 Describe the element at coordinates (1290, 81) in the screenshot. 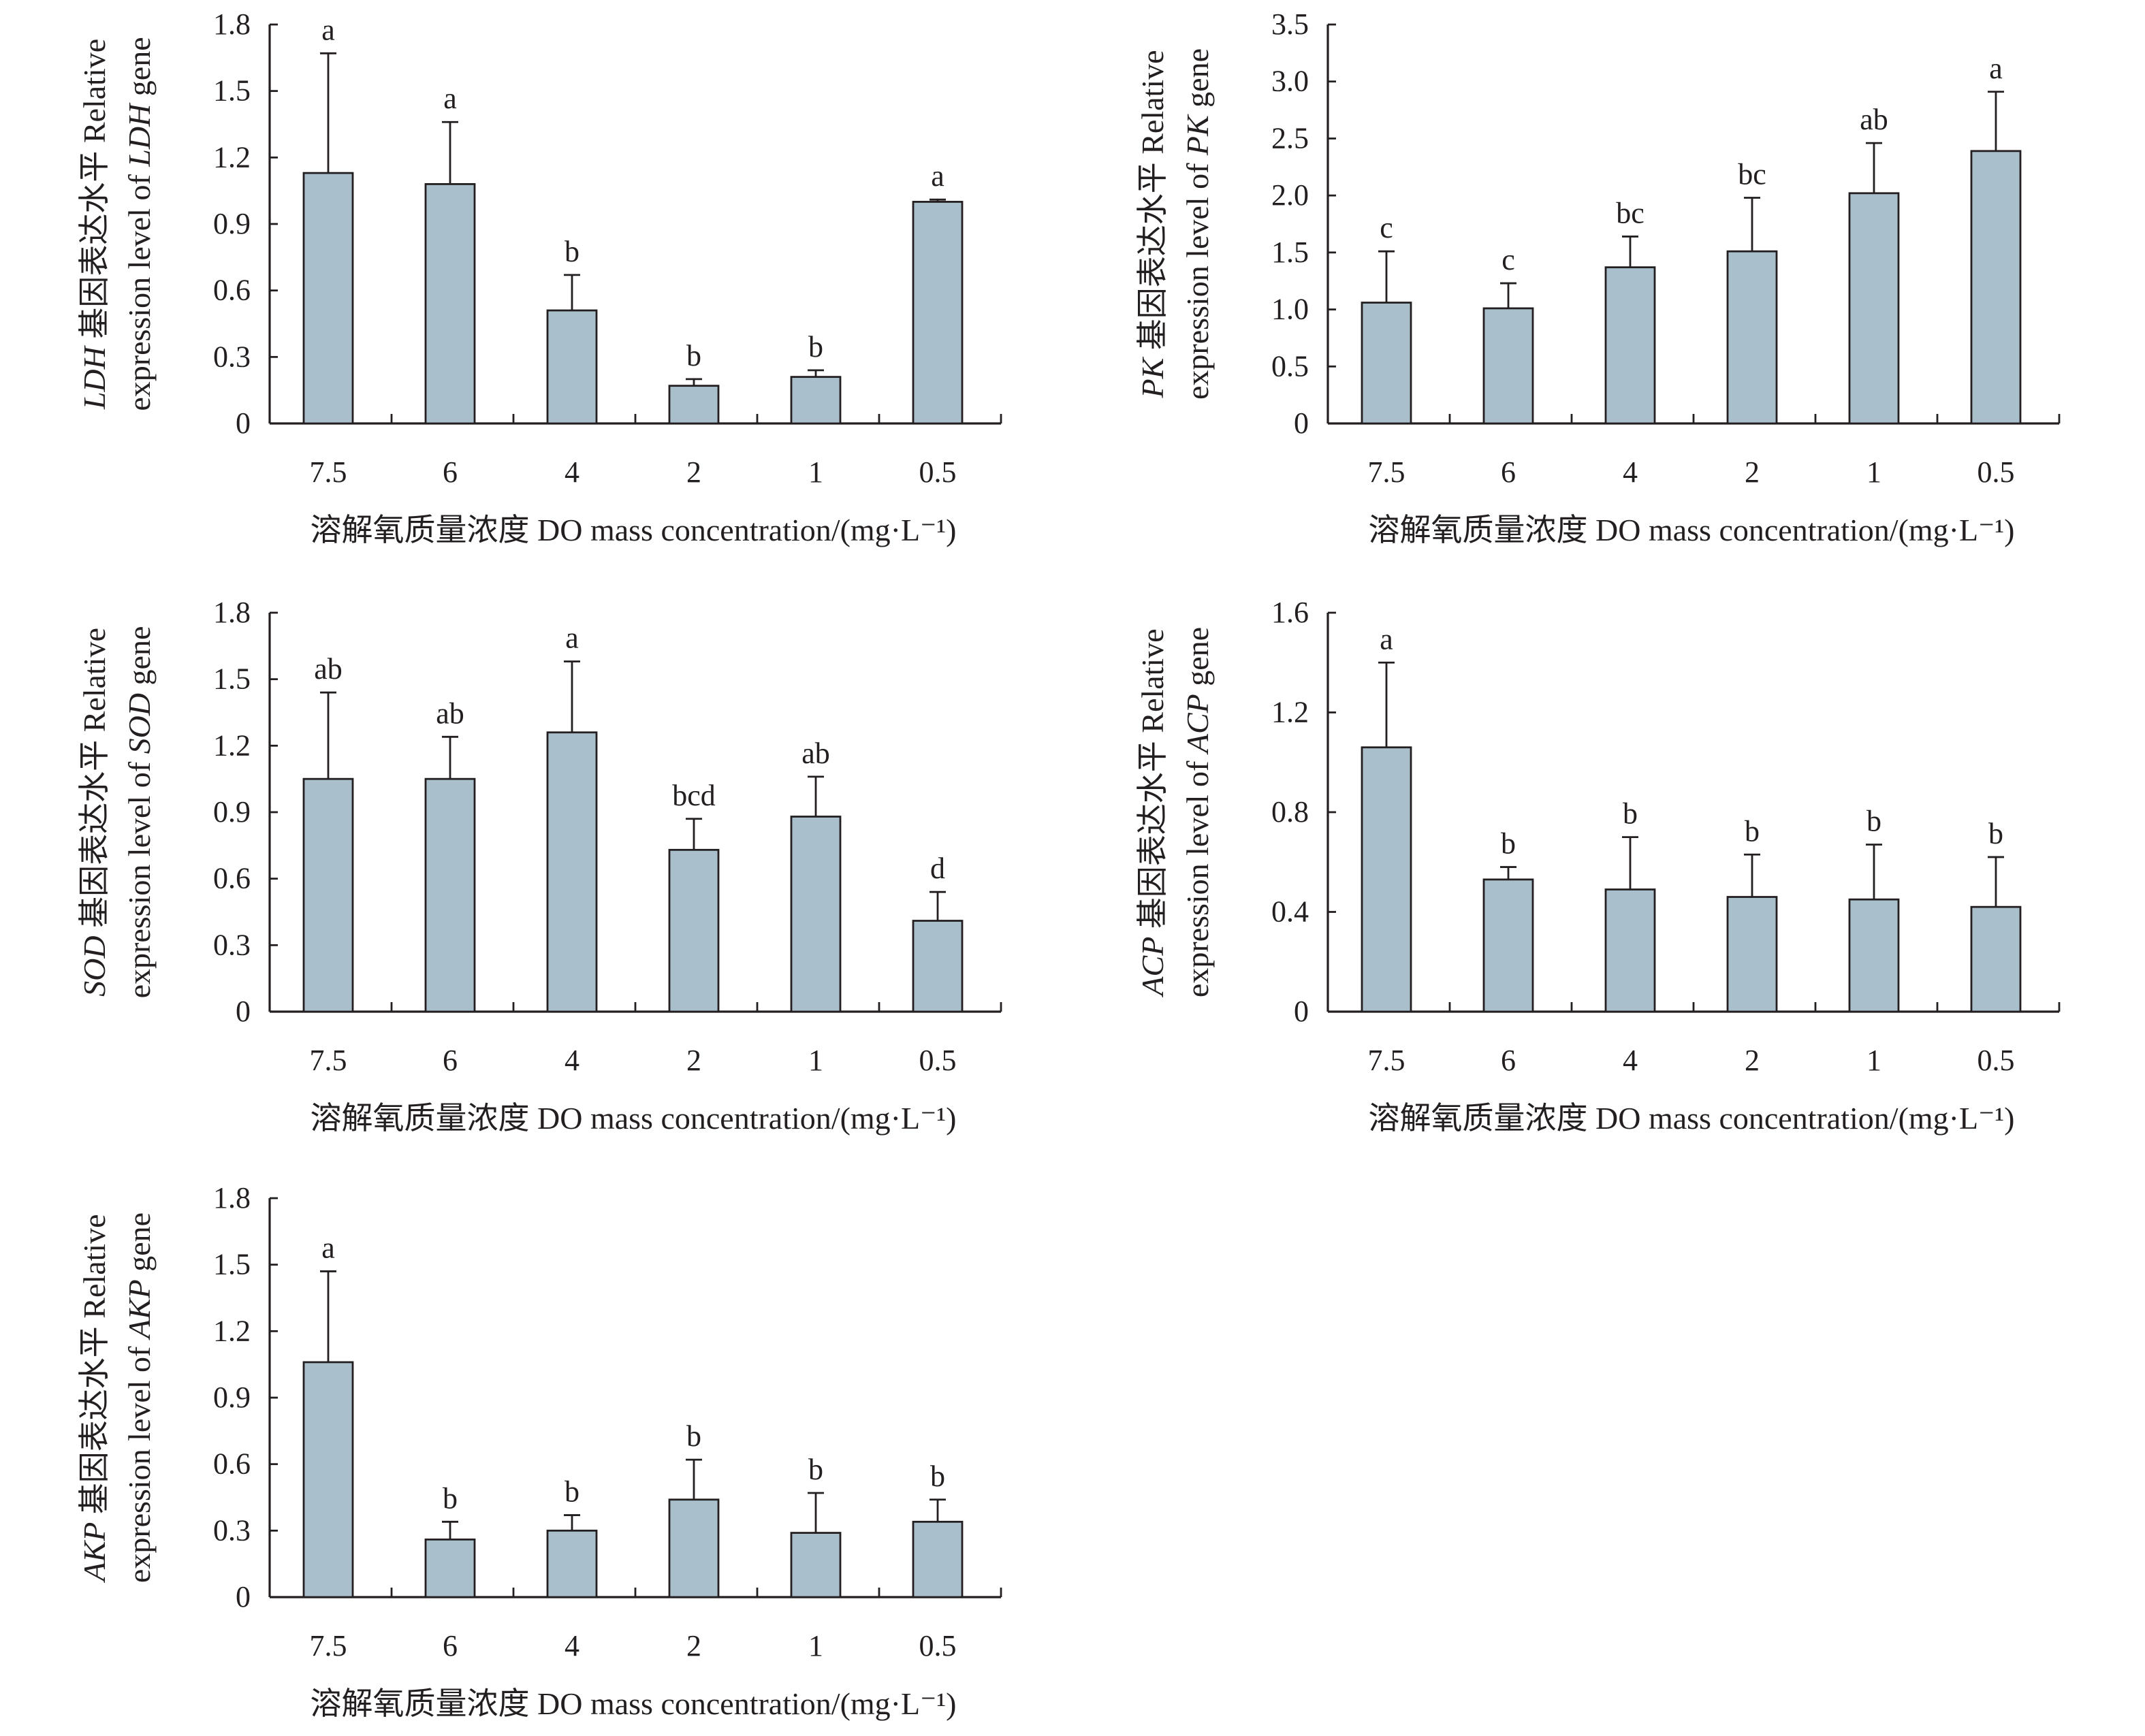

I see `y-tick-label: 3.0` at that location.